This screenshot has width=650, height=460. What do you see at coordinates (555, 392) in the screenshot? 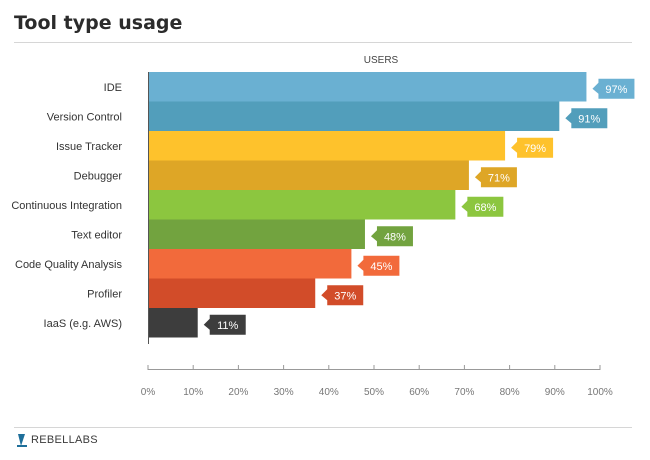
I see `x-tick-label: 90%` at bounding box center [555, 392].